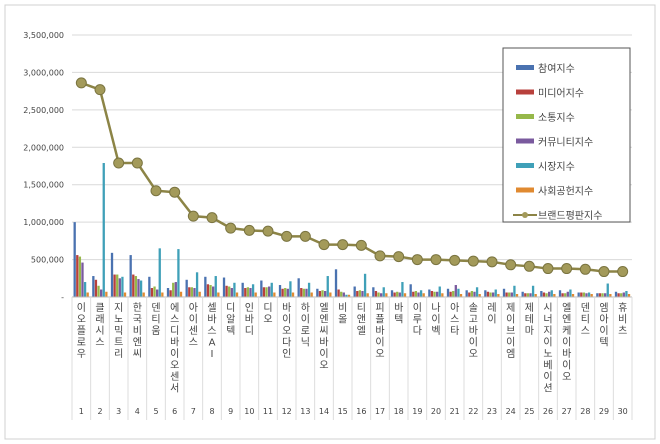 The image size is (660, 444). What do you see at coordinates (137, 411) in the screenshot?
I see `rank-label: 4` at bounding box center [137, 411].